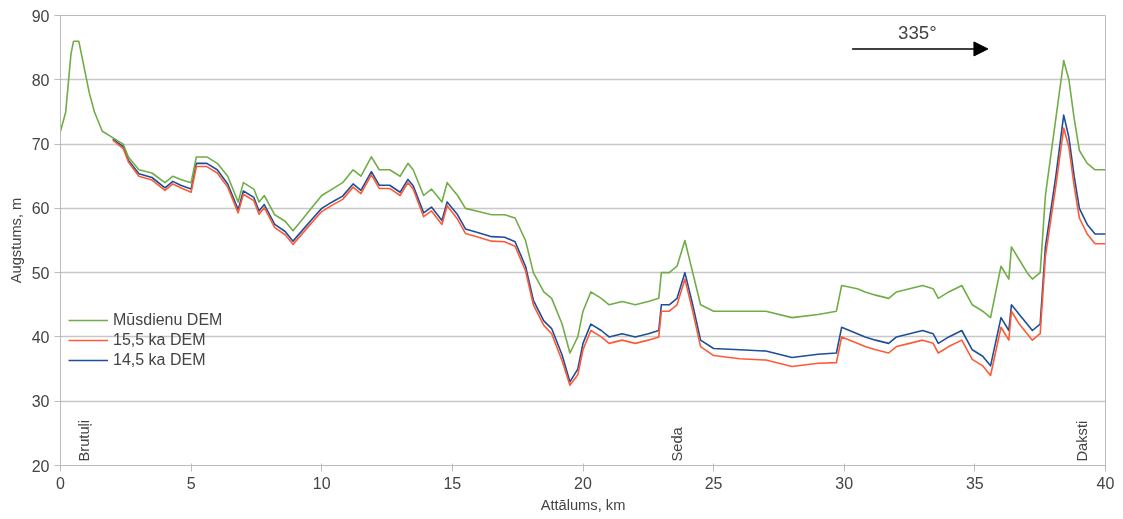 The height and width of the screenshot is (519, 1123). What do you see at coordinates (40, 337) in the screenshot?
I see `y-tick-label: 40` at bounding box center [40, 337].